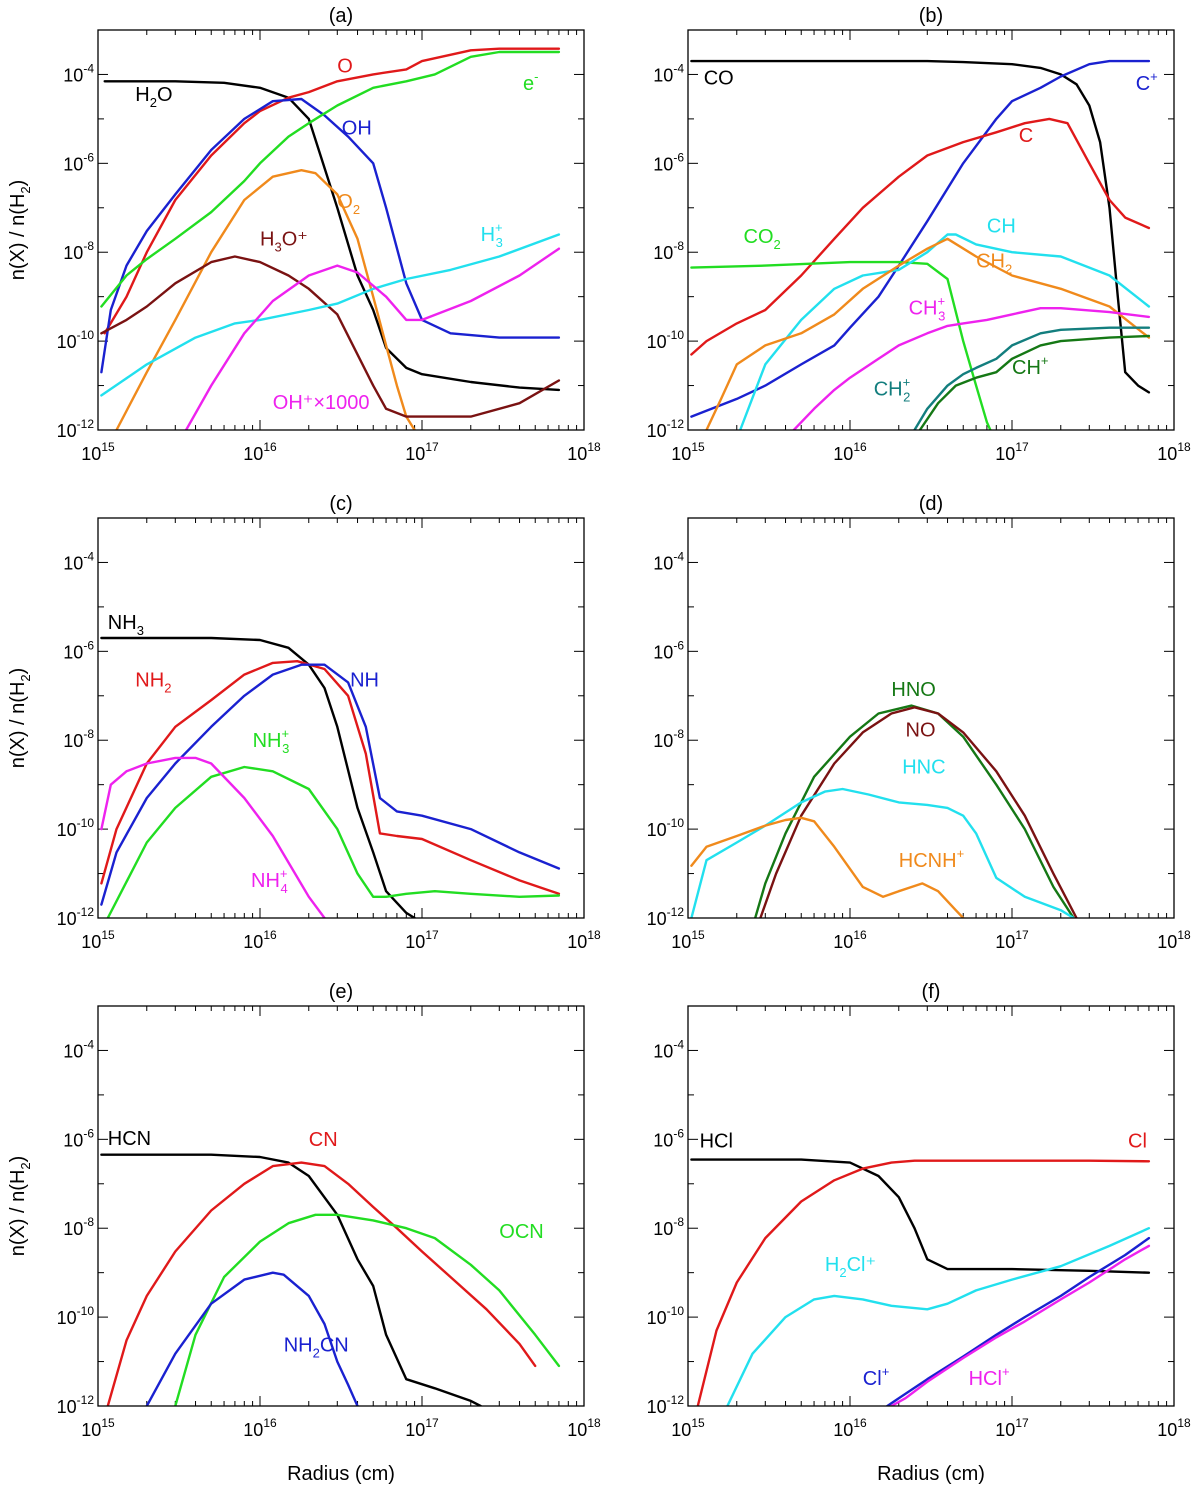 Image resolution: width=1200 pixels, height=1493 pixels. Describe the element at coordinates (1147, 82) in the screenshot. I see `series-label-c-: C+` at that location.